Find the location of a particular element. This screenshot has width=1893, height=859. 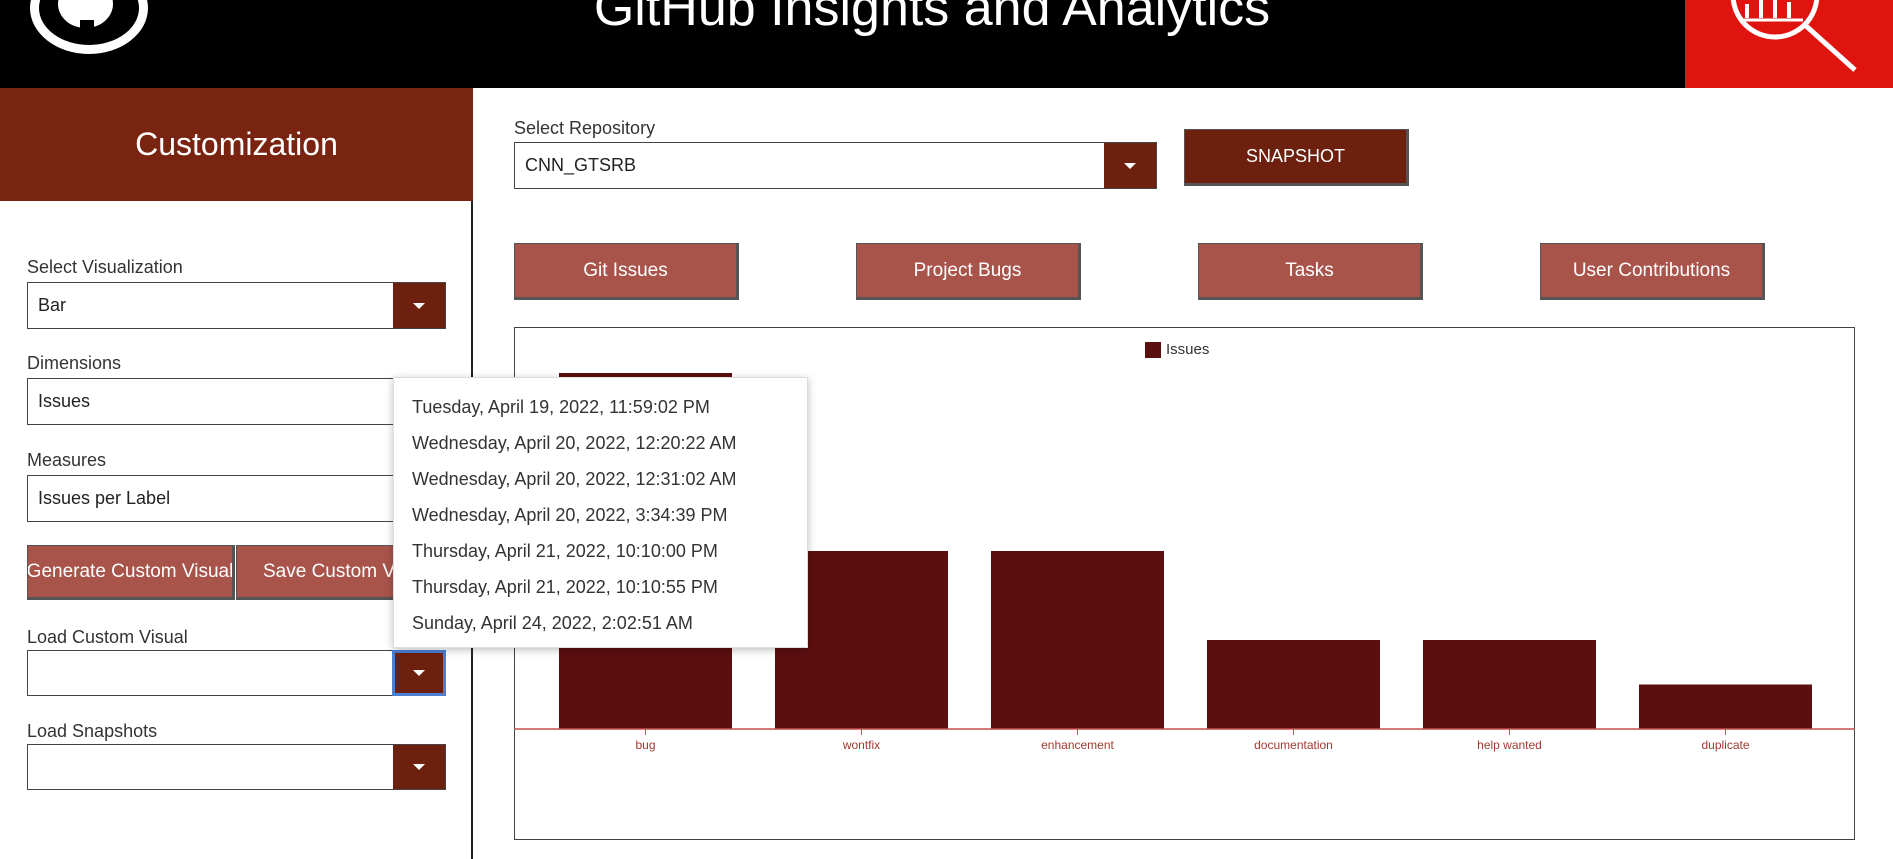

snapshot-list-item: Wednesday, April 20, 2022, 3:34:39 PM is located at coordinates (570, 515).